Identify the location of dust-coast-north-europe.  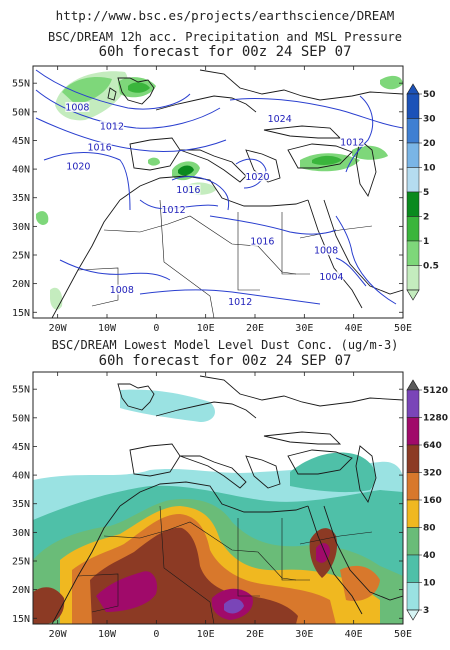
(206, 410).